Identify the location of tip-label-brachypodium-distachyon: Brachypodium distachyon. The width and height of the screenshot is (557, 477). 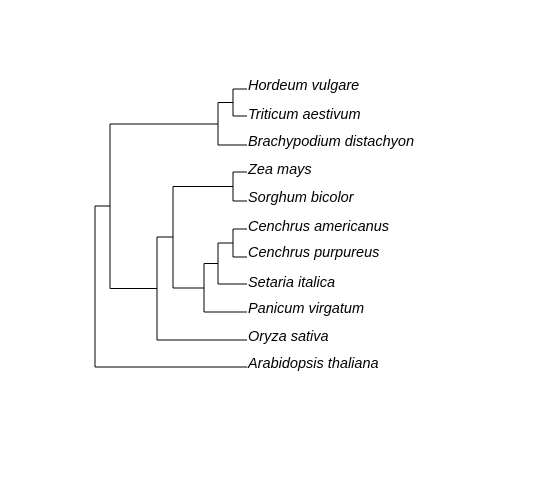
(331, 142).